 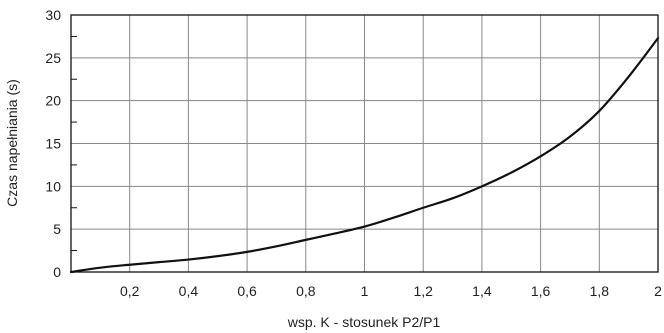 I want to click on y-axis-label: Czas napełniania (s), so click(x=12, y=143).